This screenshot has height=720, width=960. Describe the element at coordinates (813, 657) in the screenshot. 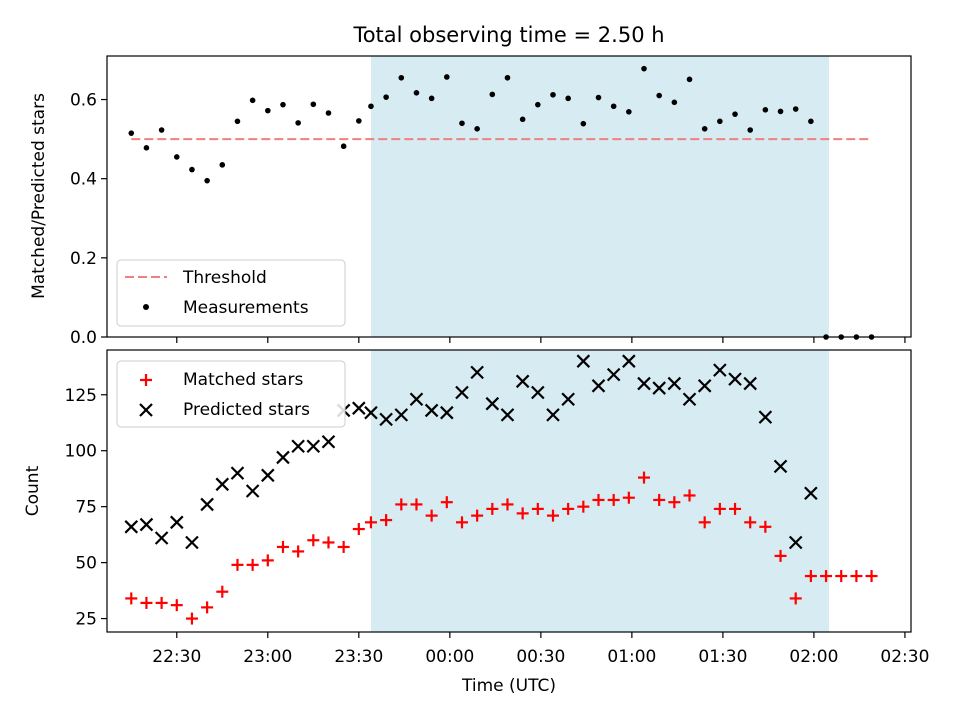

I see `x-tick-label: 02:00` at that location.